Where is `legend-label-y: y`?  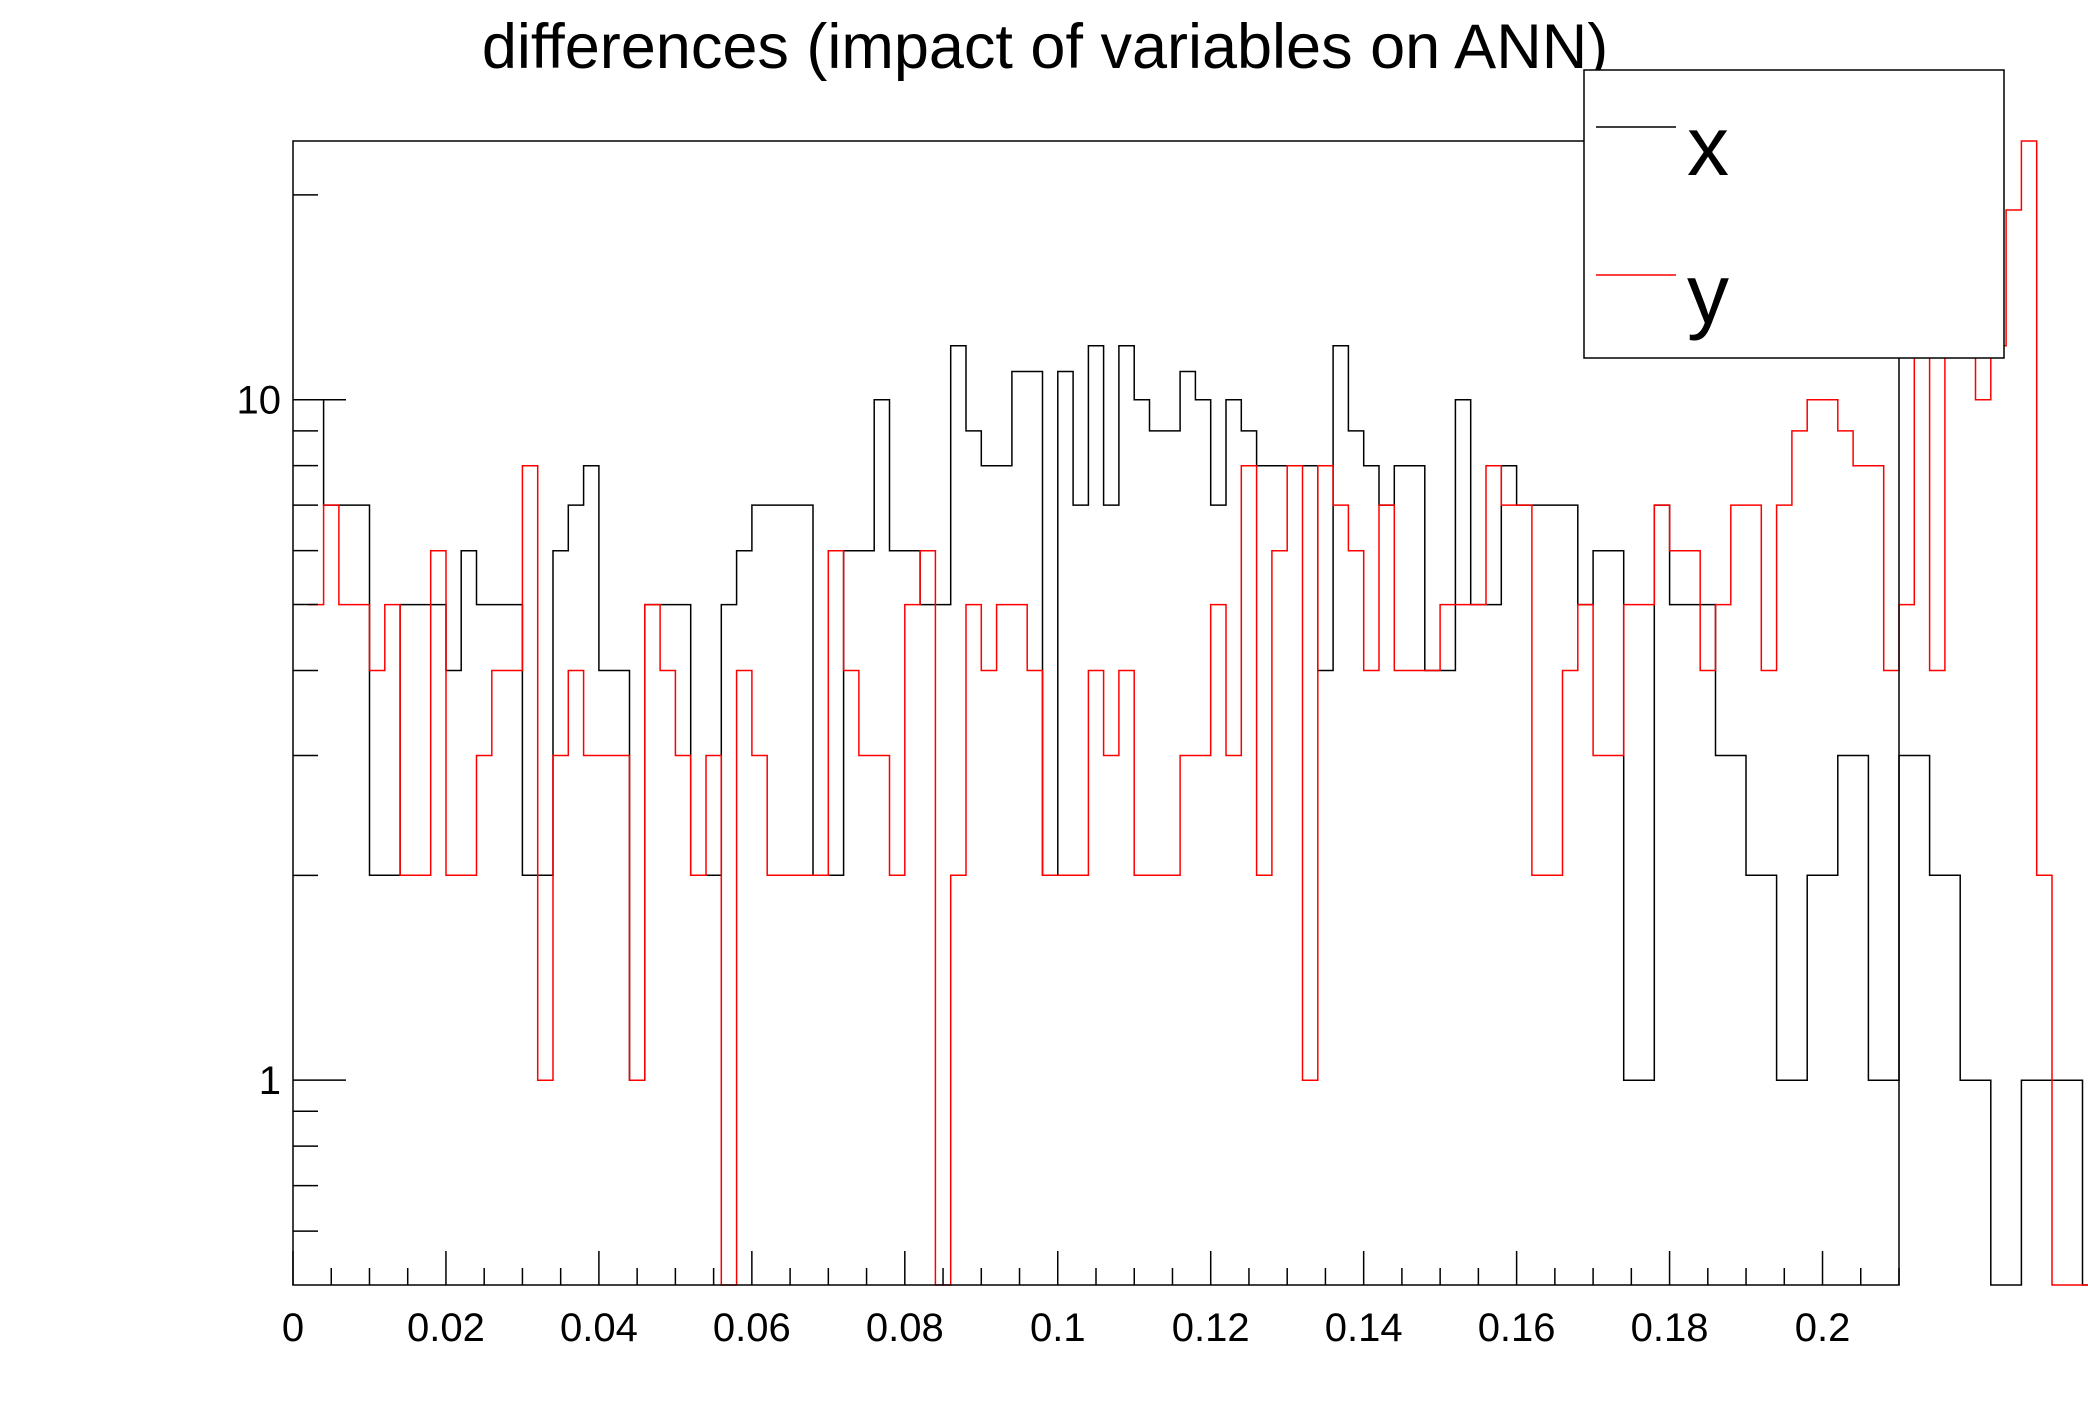
legend-label-y: y is located at coordinates (1708, 294).